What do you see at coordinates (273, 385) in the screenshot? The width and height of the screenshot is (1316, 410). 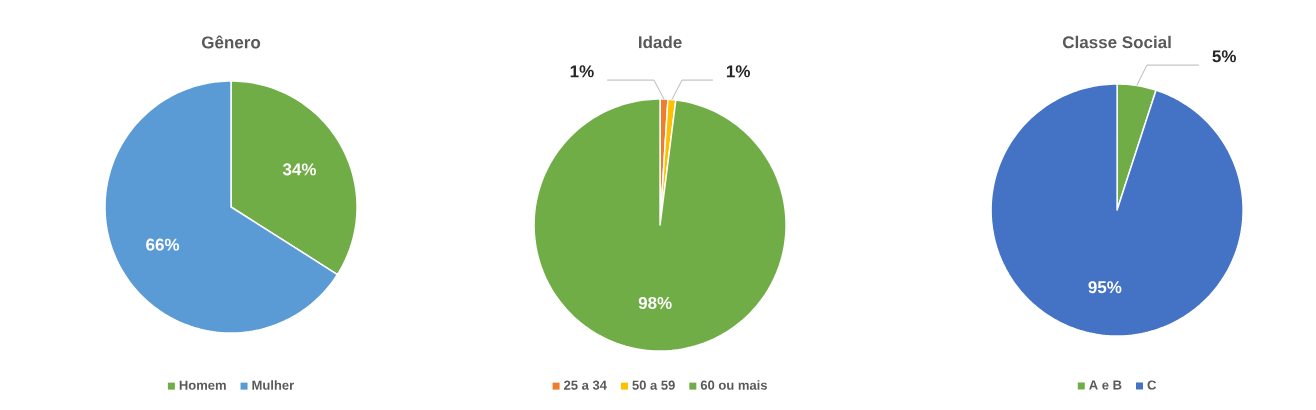 I see `legend-label: Mulher` at bounding box center [273, 385].